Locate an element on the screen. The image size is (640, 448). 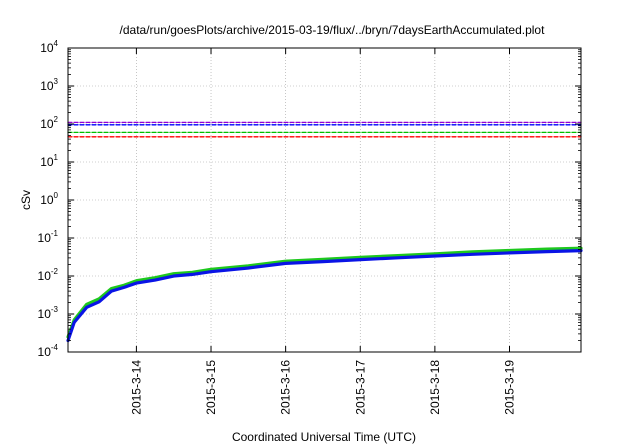
y-tick-labels: 10⁻⁴ 10⁻³ 10⁻² 10⁻¹ 10⁰ 10¹ 10² 10³ 10⁴ is located at coordinates (48, 199).